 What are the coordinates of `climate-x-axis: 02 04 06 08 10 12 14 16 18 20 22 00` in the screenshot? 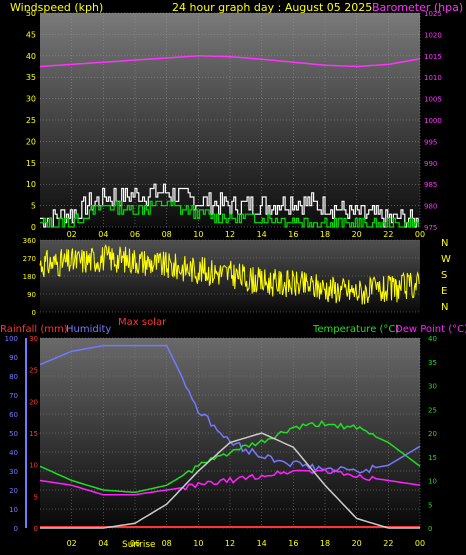 It's located at (246, 543).